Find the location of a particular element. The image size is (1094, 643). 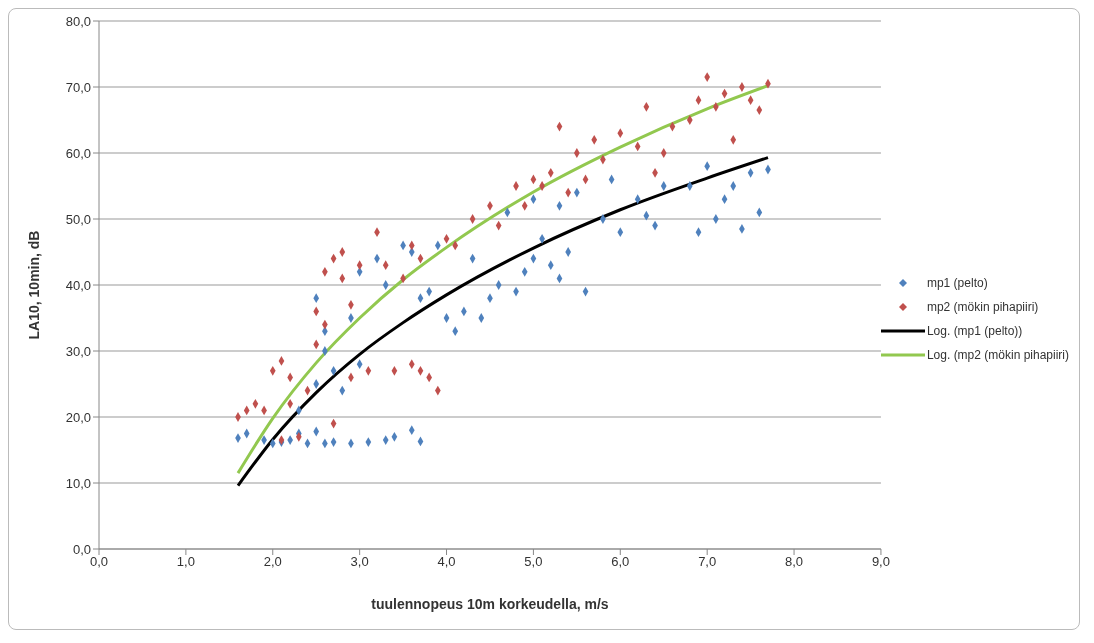

legend-label: mp2 (mökin pihapiiri) is located at coordinates (982, 307).